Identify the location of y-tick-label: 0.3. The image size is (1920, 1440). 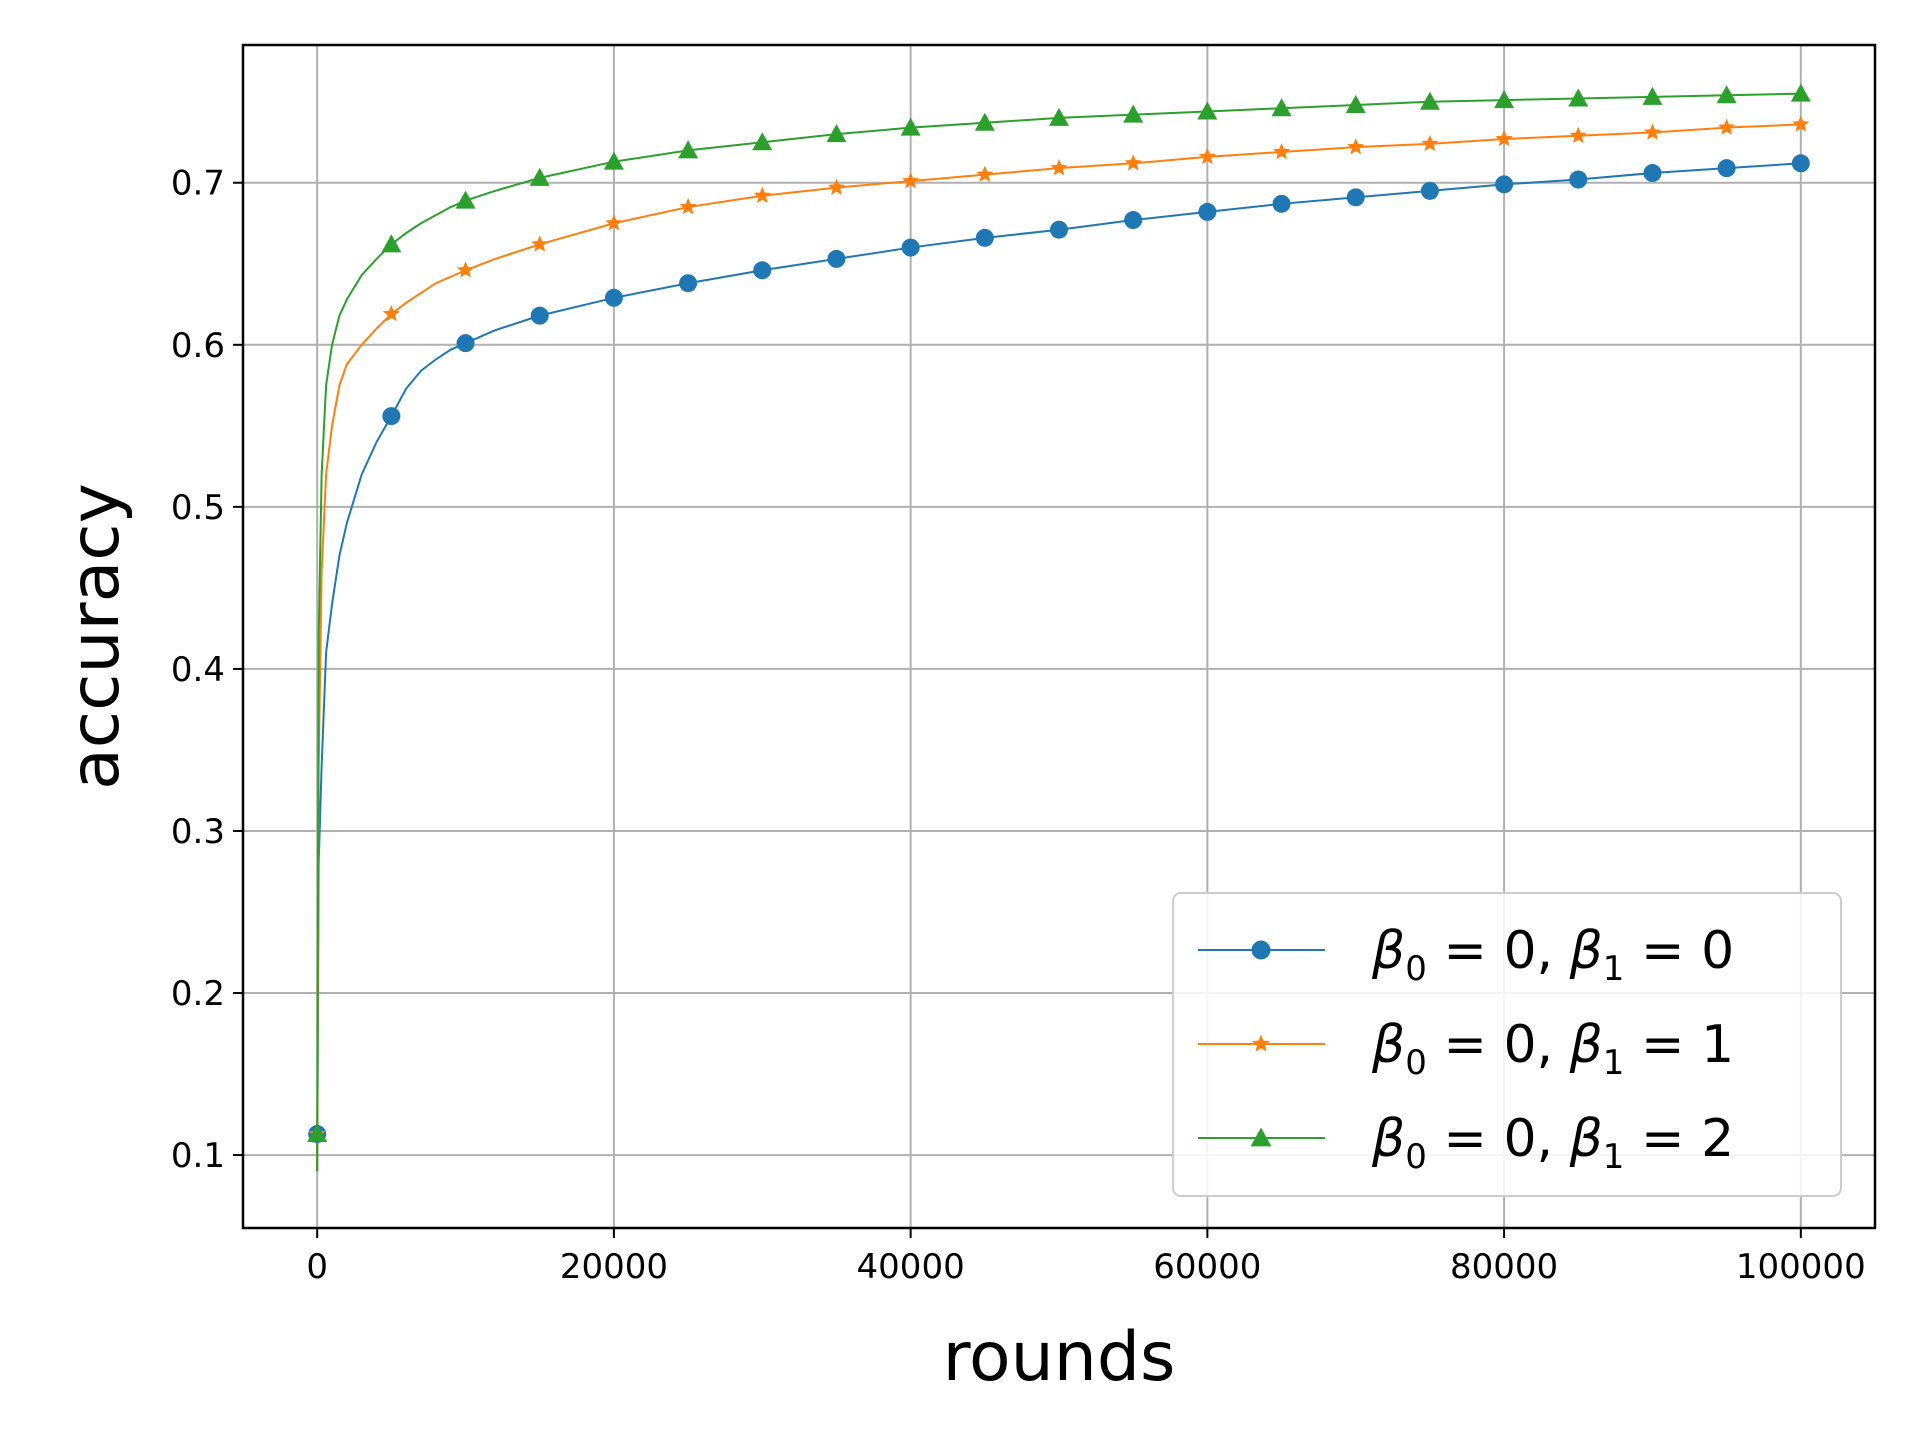
(198, 832).